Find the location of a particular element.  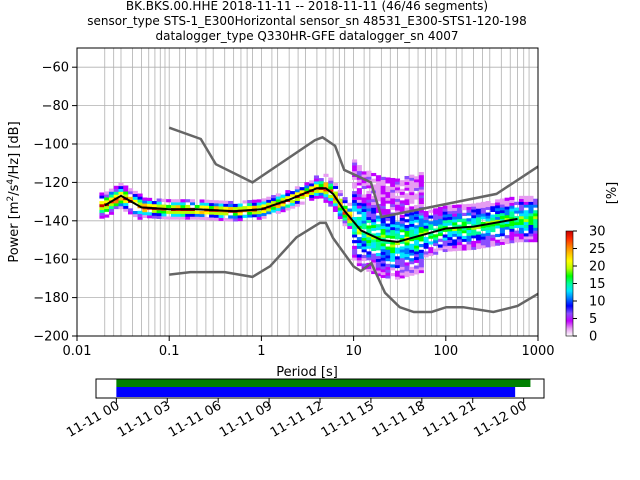

noise-model-high-line is located at coordinates (353, 172).